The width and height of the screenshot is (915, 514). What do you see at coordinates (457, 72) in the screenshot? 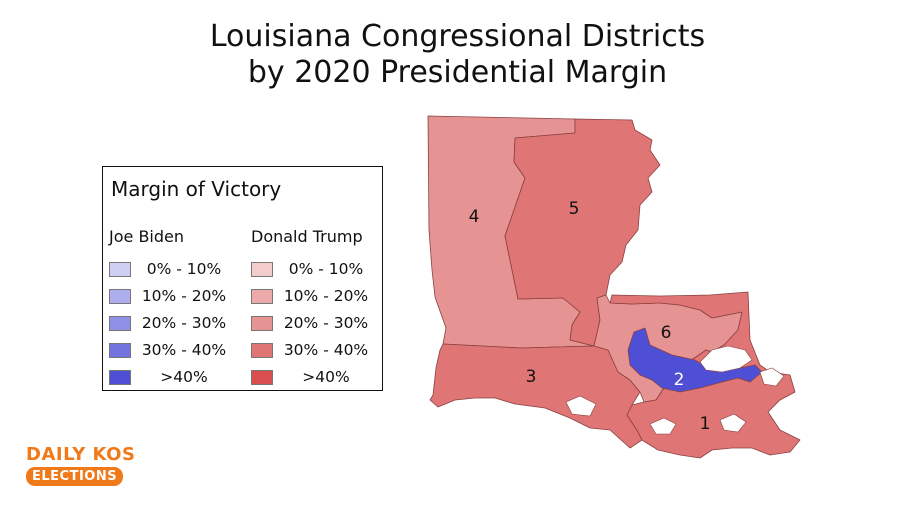
I see `map-title-line2: by 2020 Presidential Margin` at bounding box center [457, 72].